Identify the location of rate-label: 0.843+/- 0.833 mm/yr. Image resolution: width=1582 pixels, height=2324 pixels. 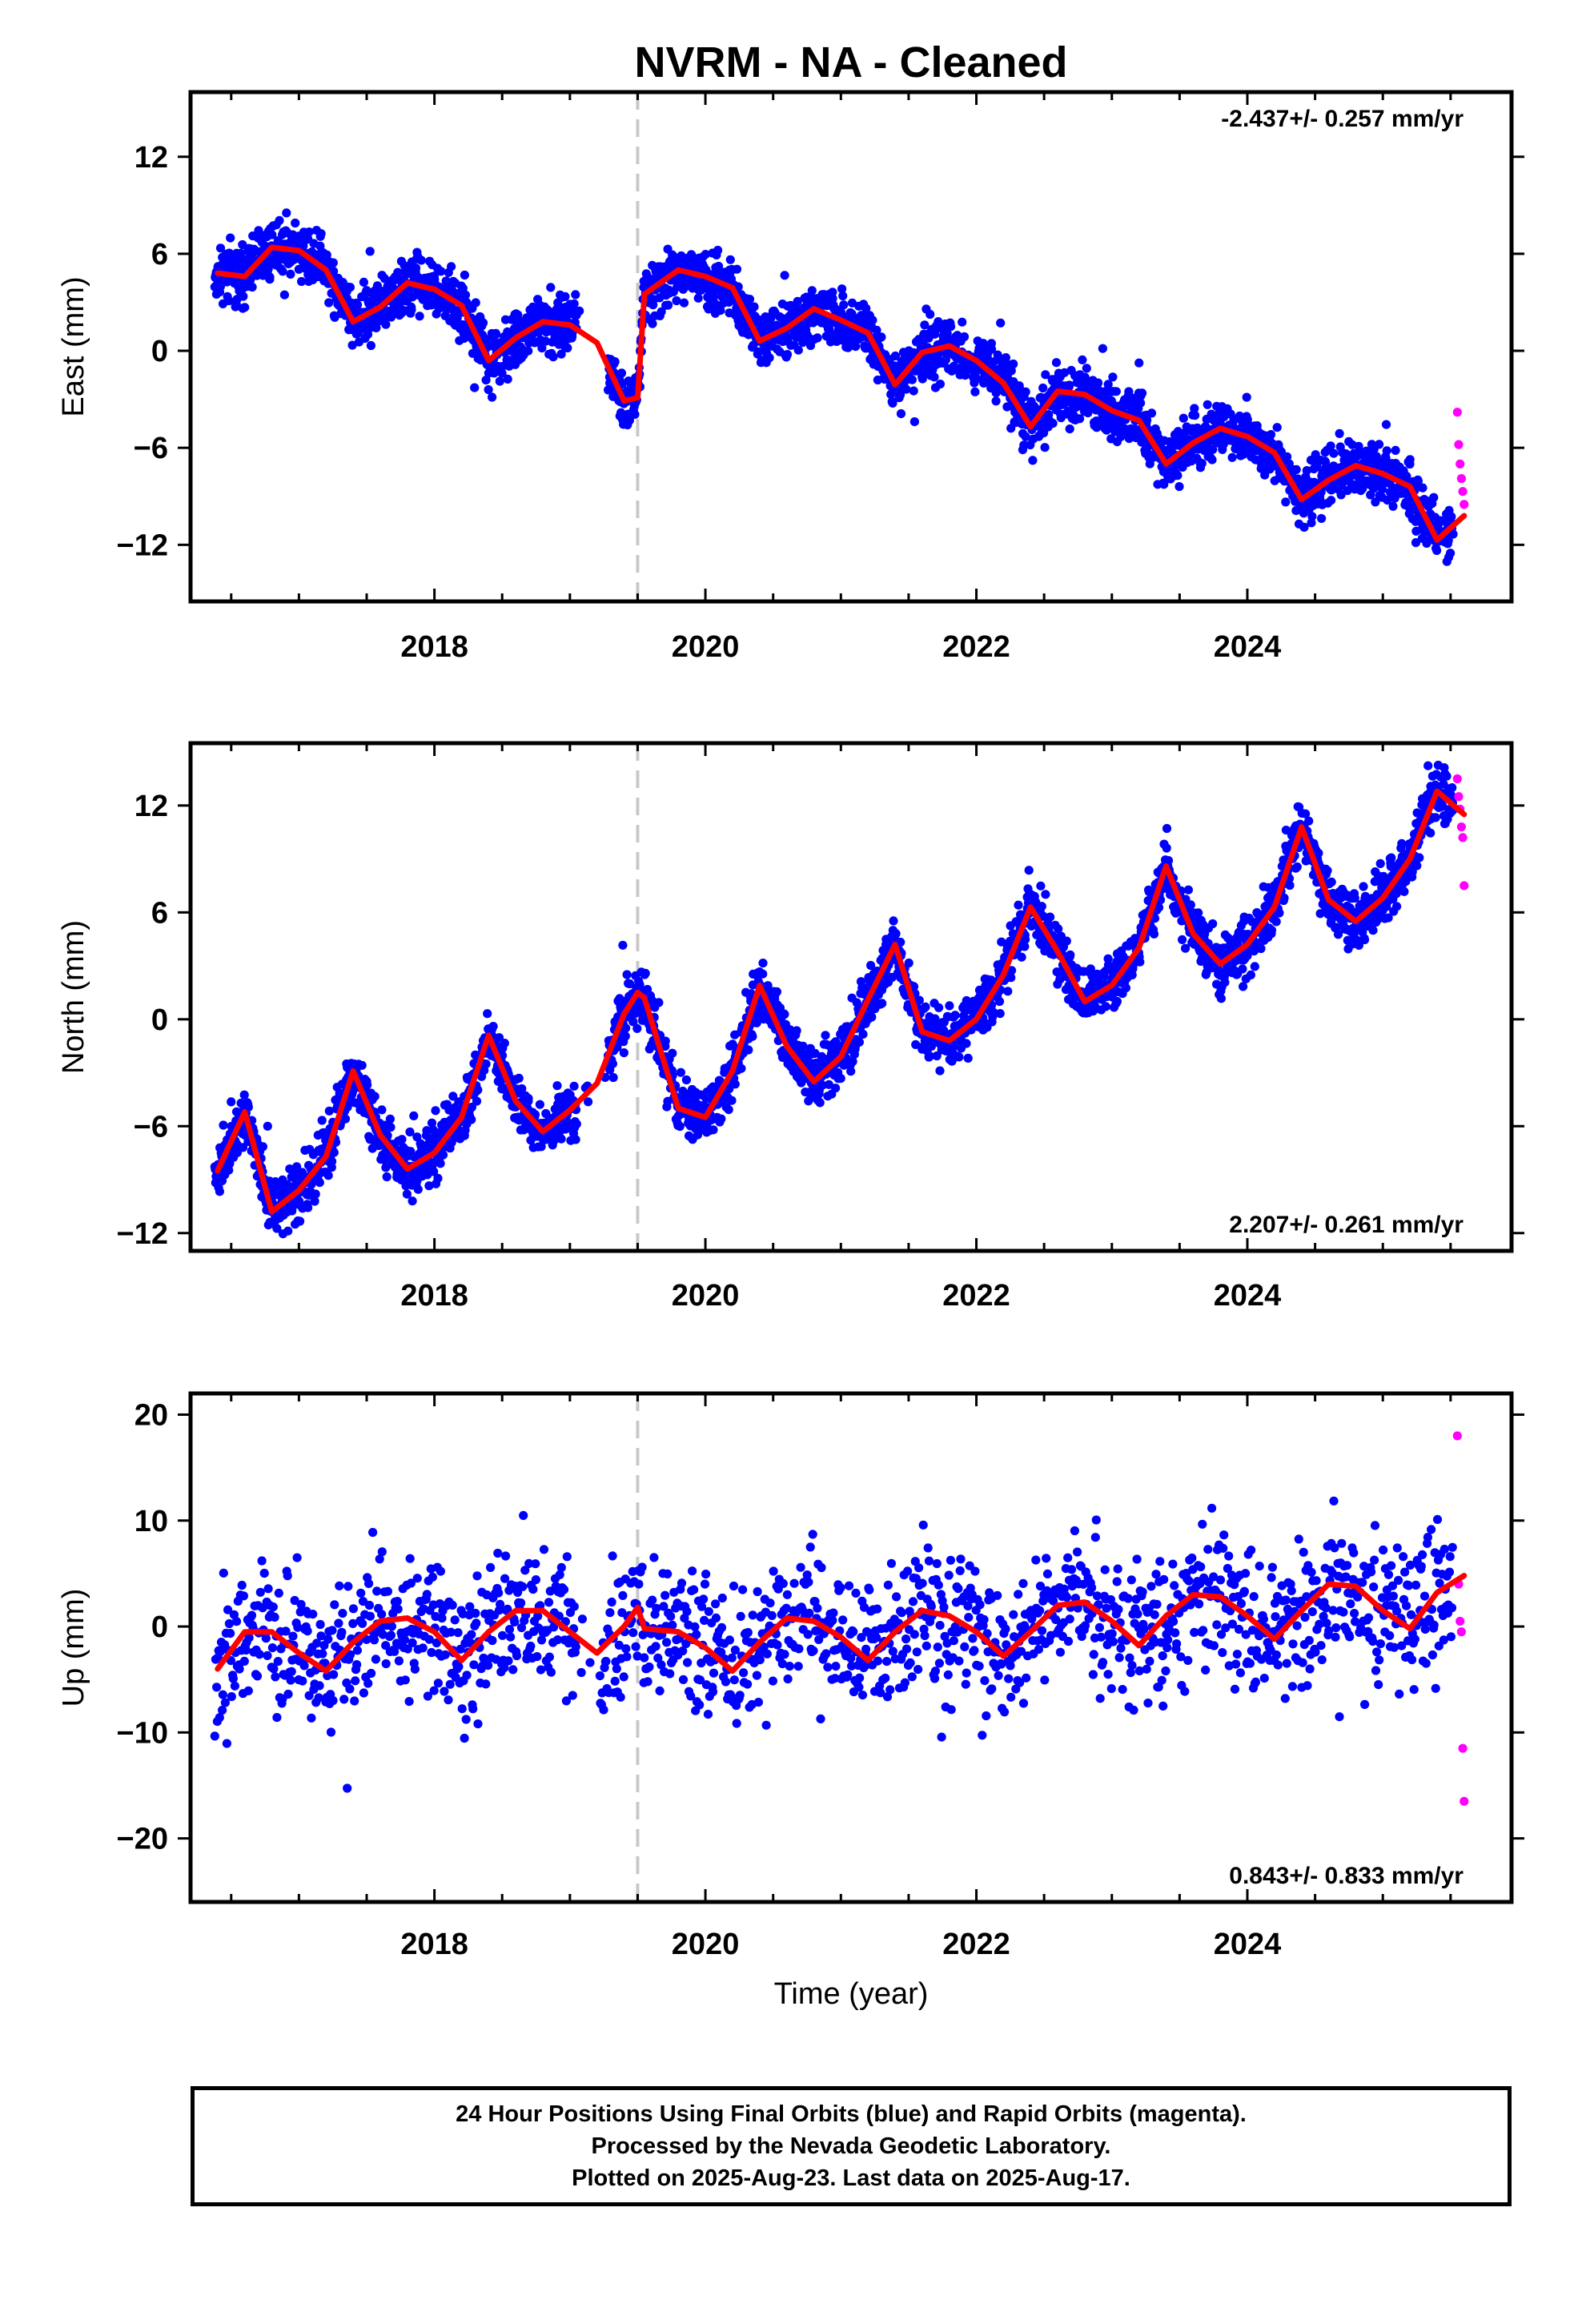
(1346, 1876).